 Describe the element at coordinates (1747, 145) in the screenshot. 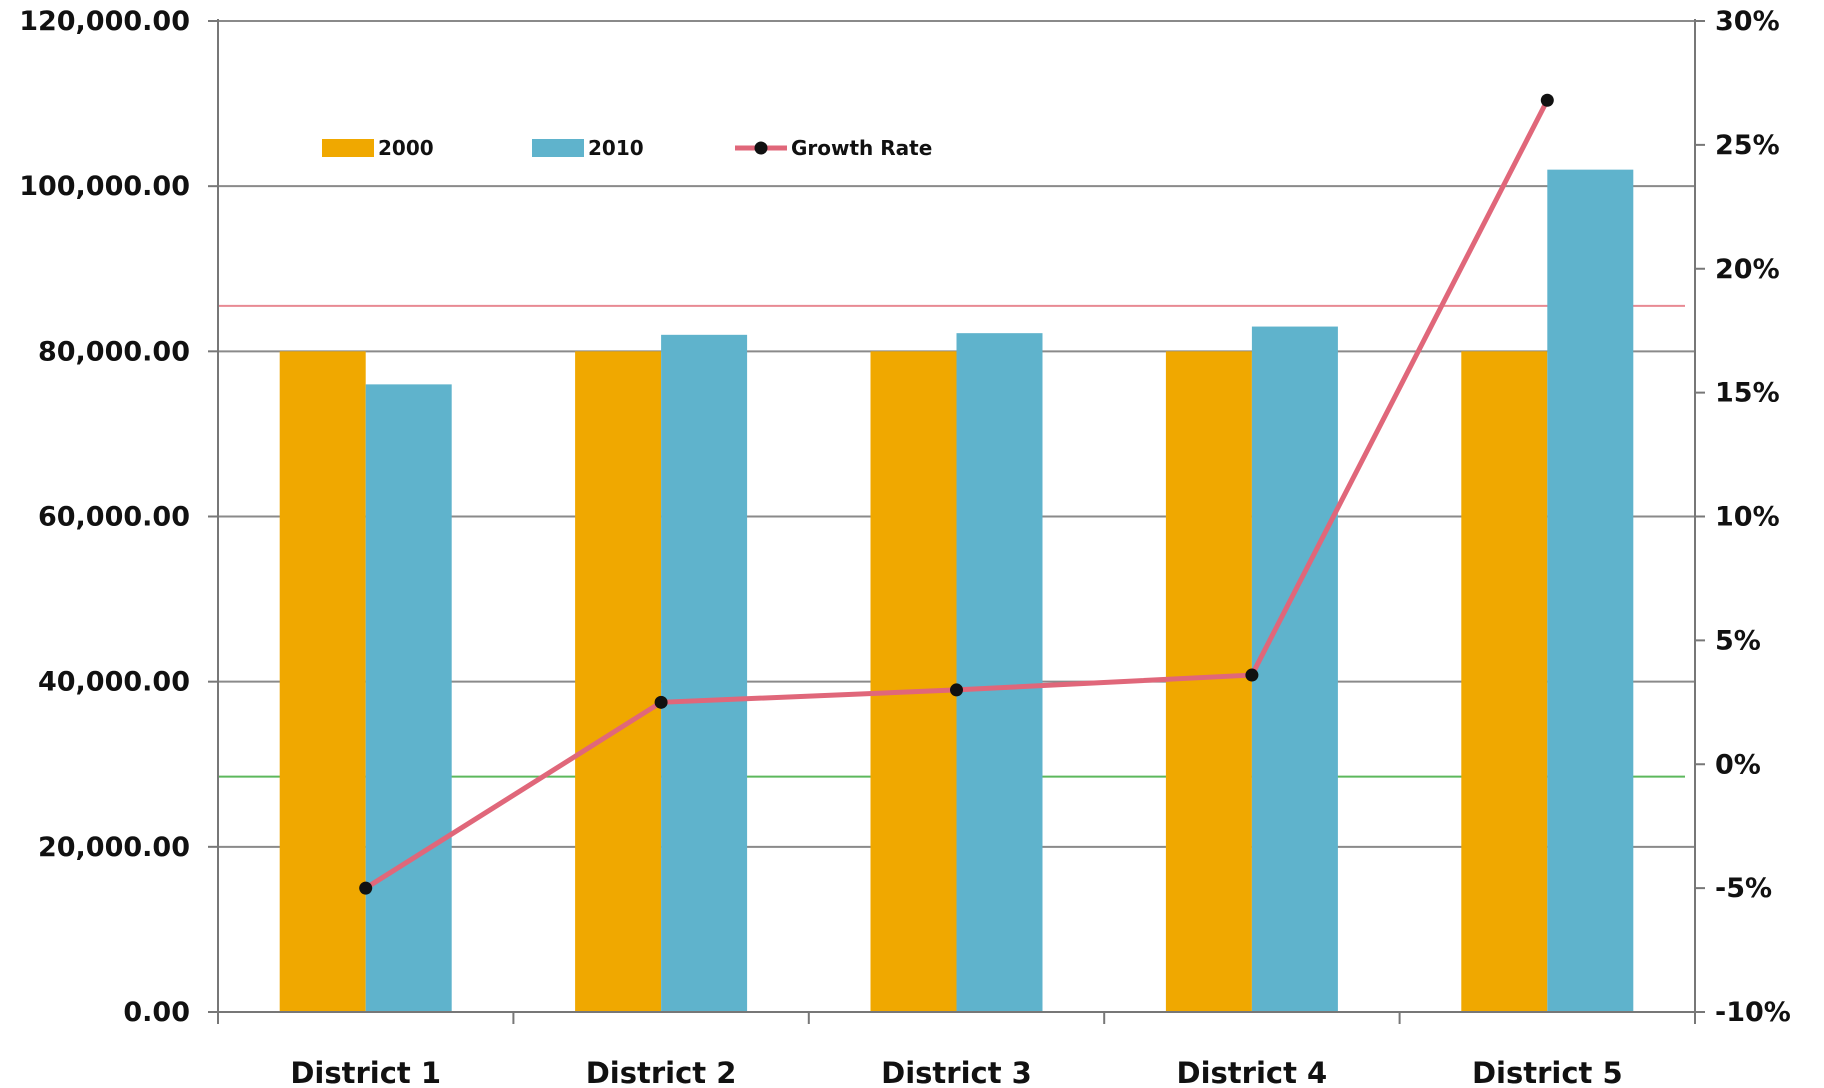

I see `right-tick-label: 25%` at that location.